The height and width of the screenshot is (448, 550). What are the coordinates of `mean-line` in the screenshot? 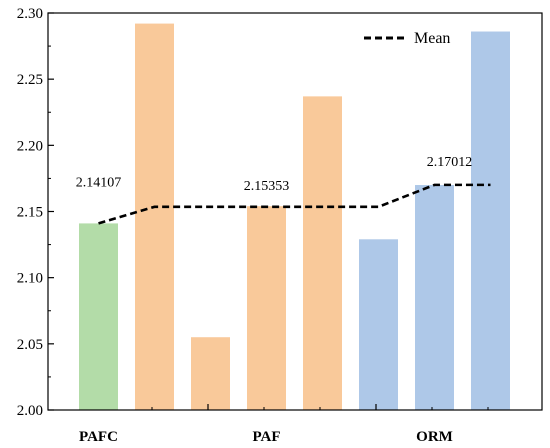 It's located at (294, 204).